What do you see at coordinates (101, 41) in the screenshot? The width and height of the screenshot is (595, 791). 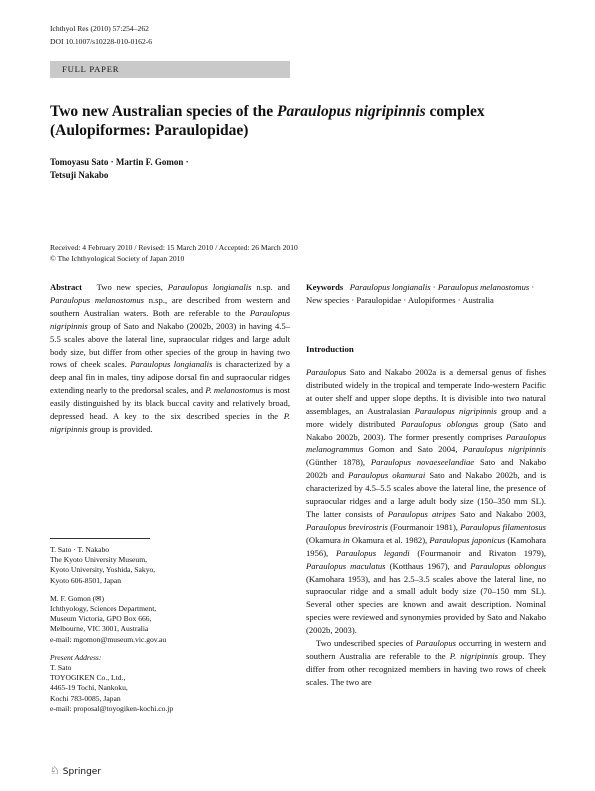 I see `doi: DOI 10.1007/s10228-010-0162-6` at bounding box center [101, 41].